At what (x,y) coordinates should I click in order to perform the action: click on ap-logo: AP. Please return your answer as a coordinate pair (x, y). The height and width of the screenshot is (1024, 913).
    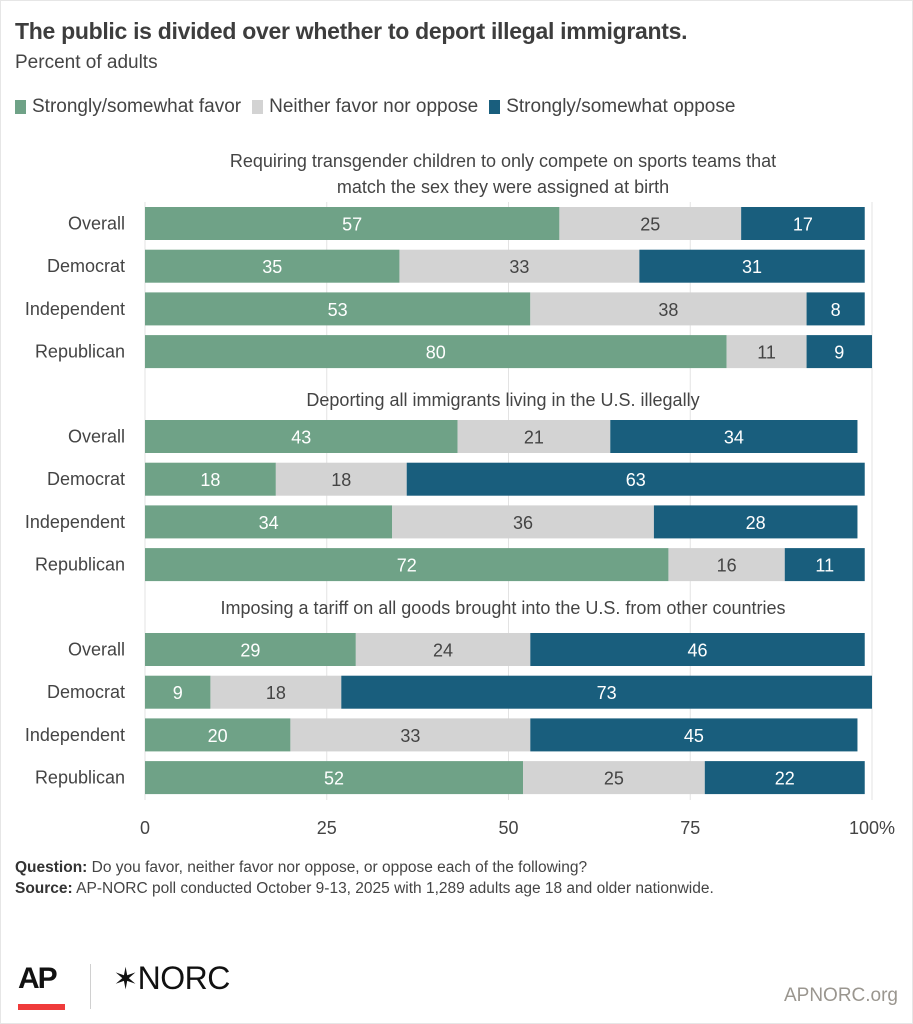
    Looking at the image, I should click on (38, 978).